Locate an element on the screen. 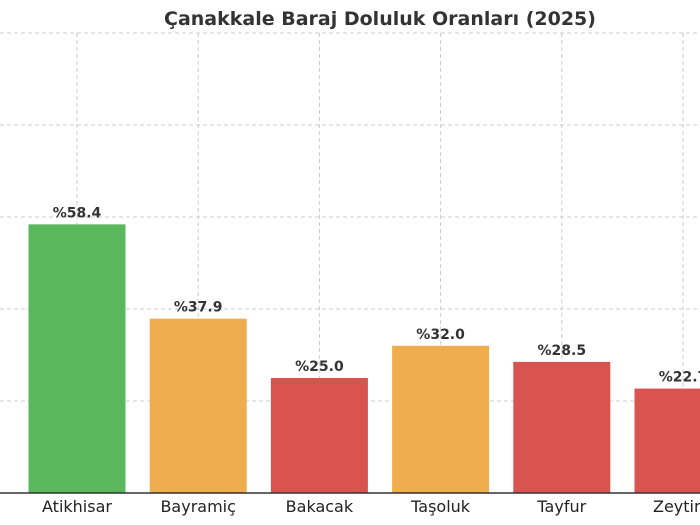 This screenshot has height=525, width=700. x-tick-label: Tayfur is located at coordinates (561, 506).